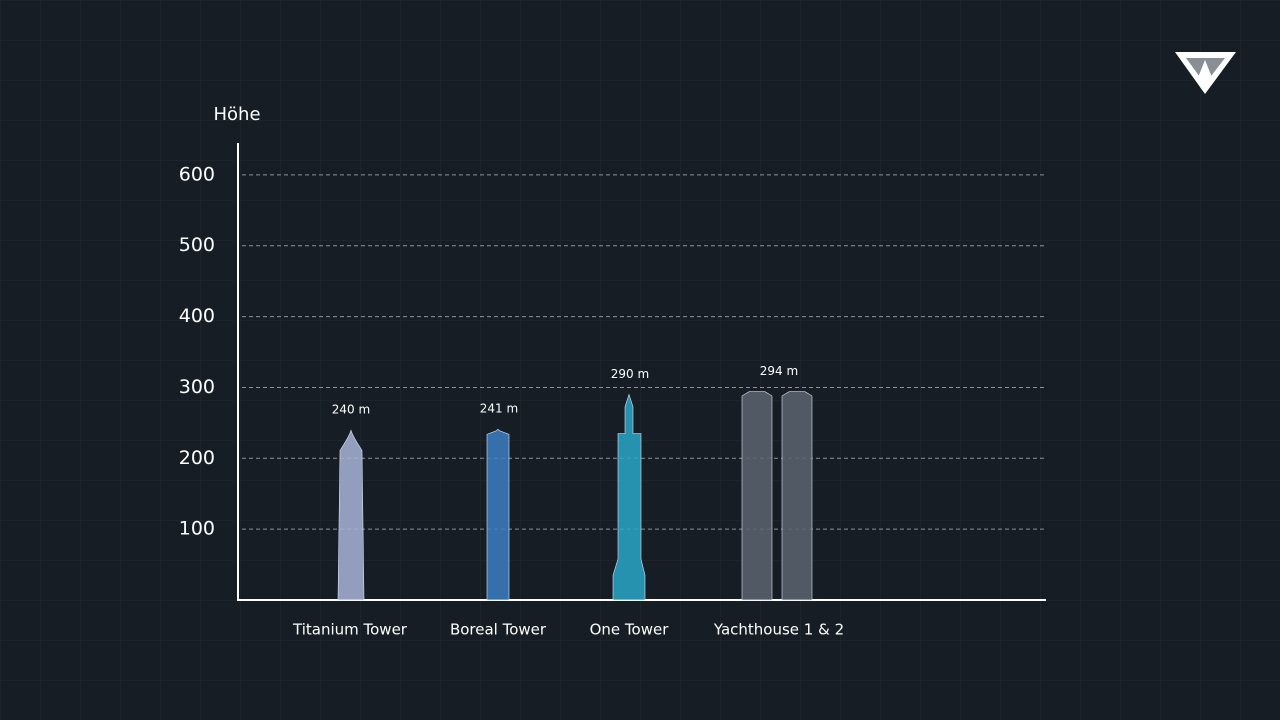 This screenshot has width=1280, height=720. Describe the element at coordinates (197, 245) in the screenshot. I see `y-tick-label: 500` at that location.